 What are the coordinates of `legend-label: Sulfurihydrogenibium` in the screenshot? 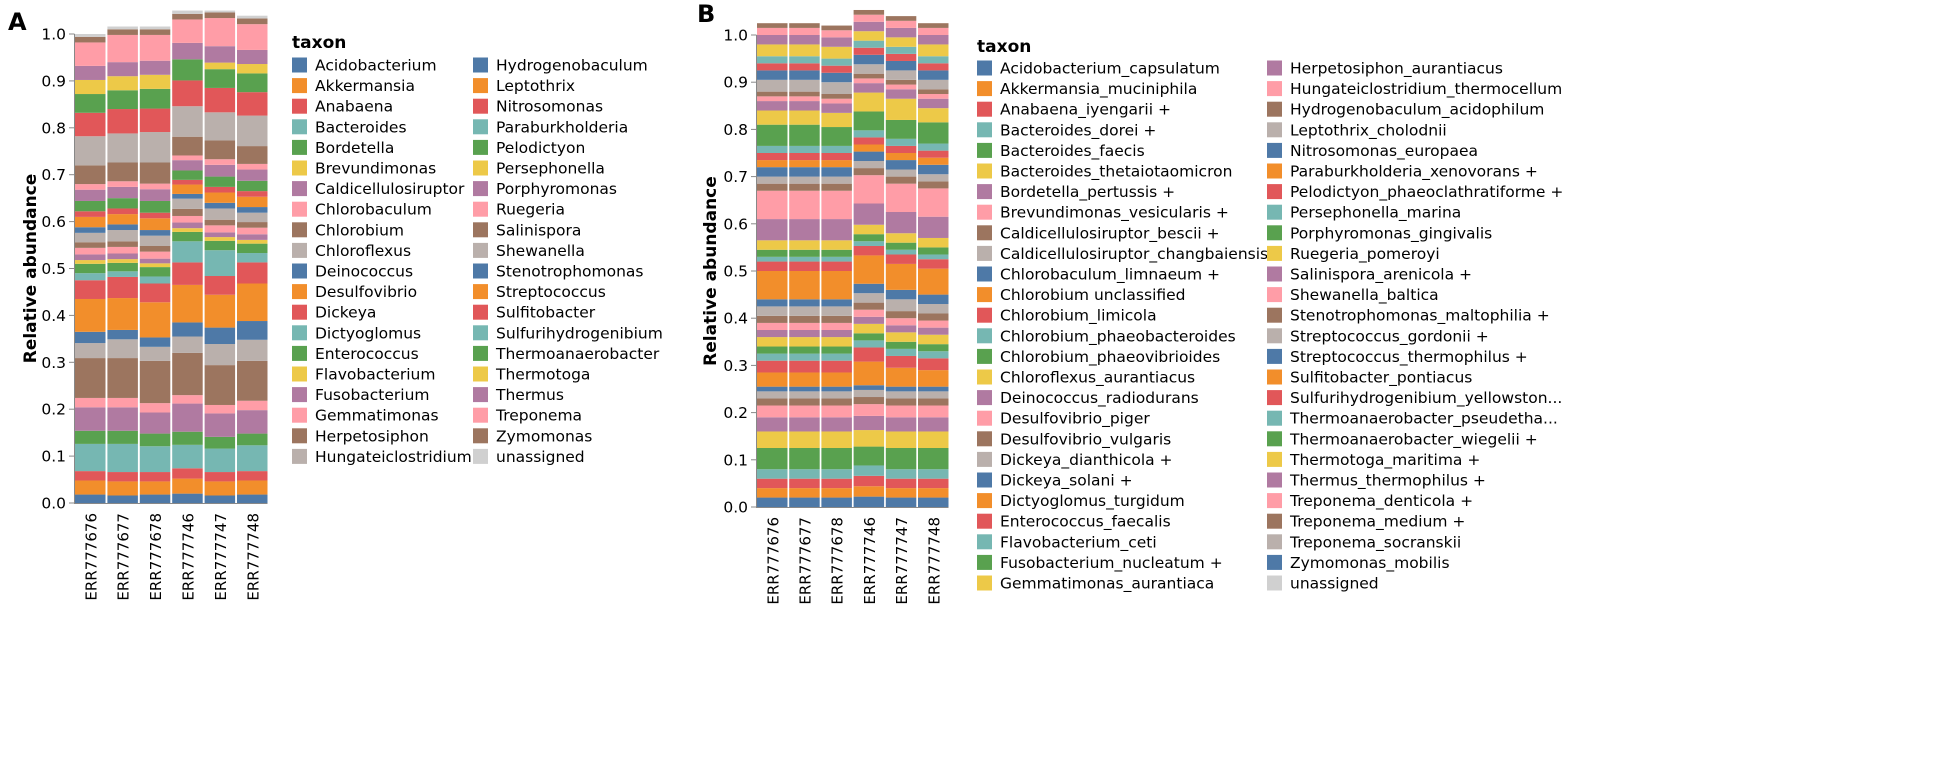 It's located at (579, 333).